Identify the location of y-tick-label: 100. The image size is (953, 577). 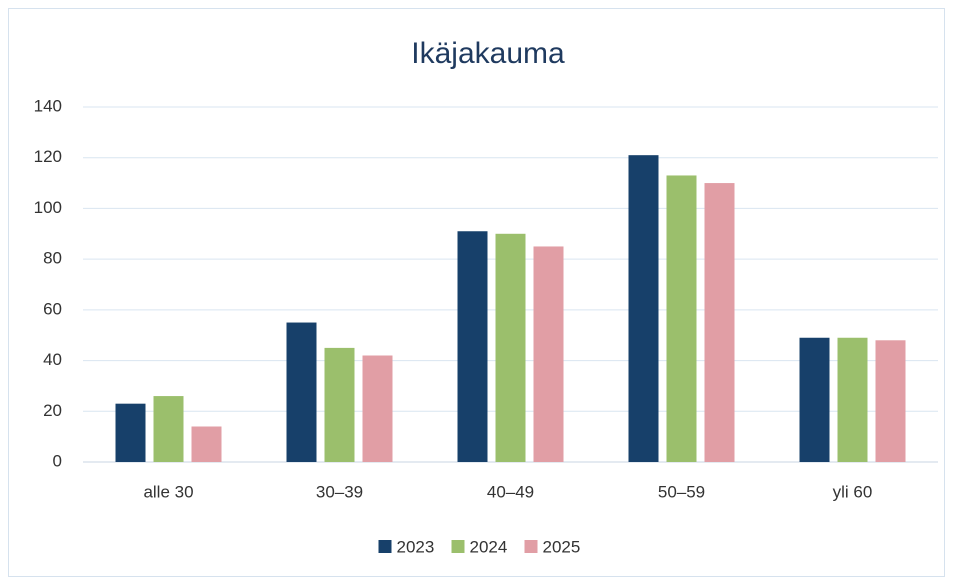
(48, 207).